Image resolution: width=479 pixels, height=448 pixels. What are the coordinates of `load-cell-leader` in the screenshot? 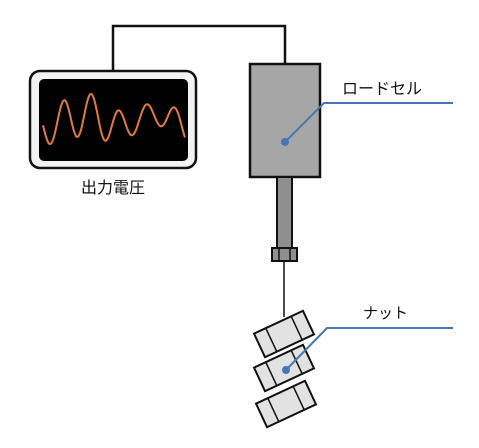 It's located at (368, 122).